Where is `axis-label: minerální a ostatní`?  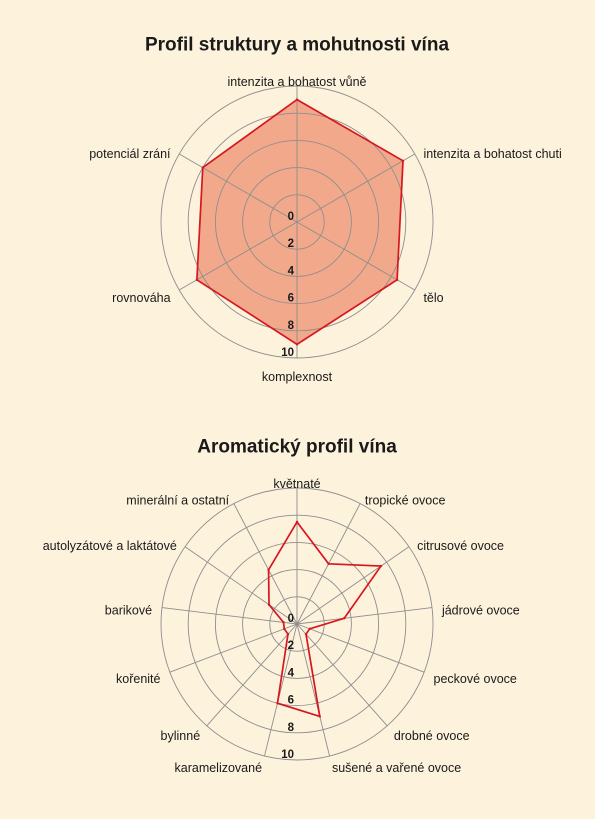
axis-label: minerální a ostatní is located at coordinates (177, 500).